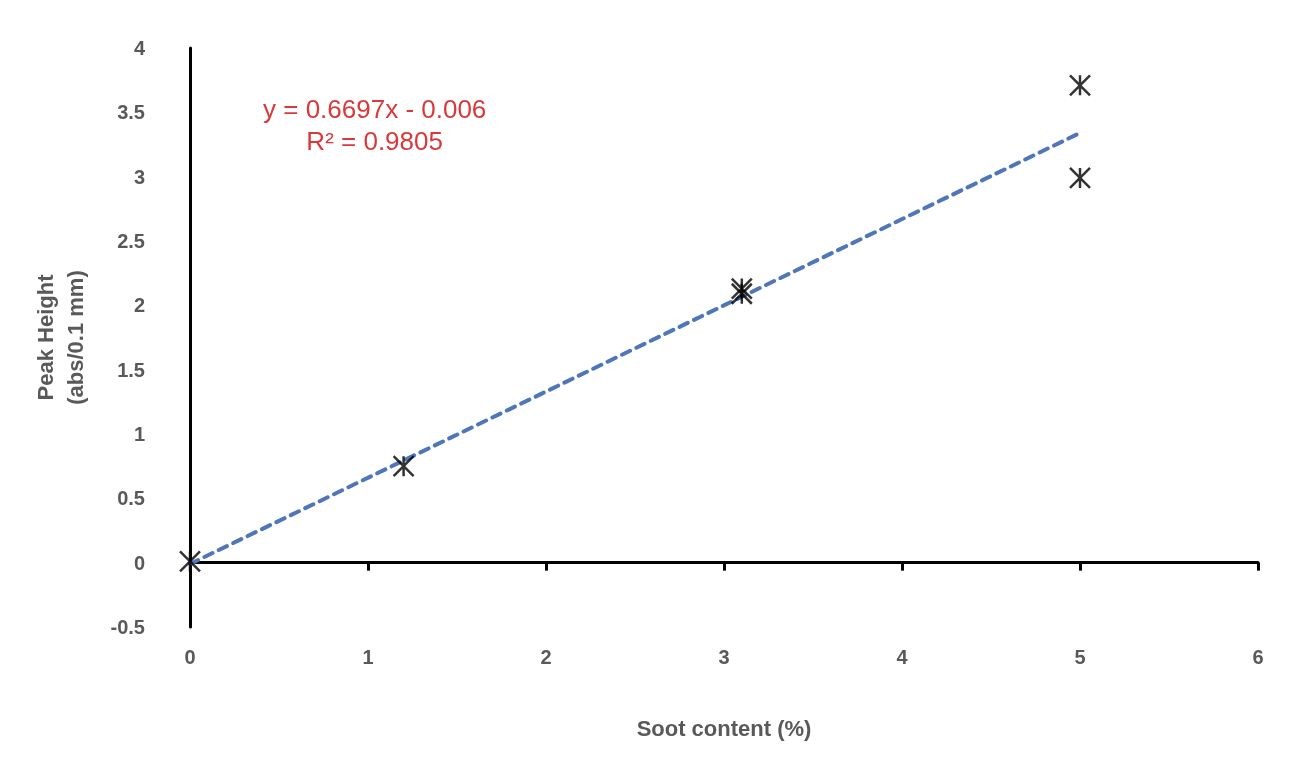  Describe the element at coordinates (139, 434) in the screenshot. I see `y-tick-label: 1` at that location.